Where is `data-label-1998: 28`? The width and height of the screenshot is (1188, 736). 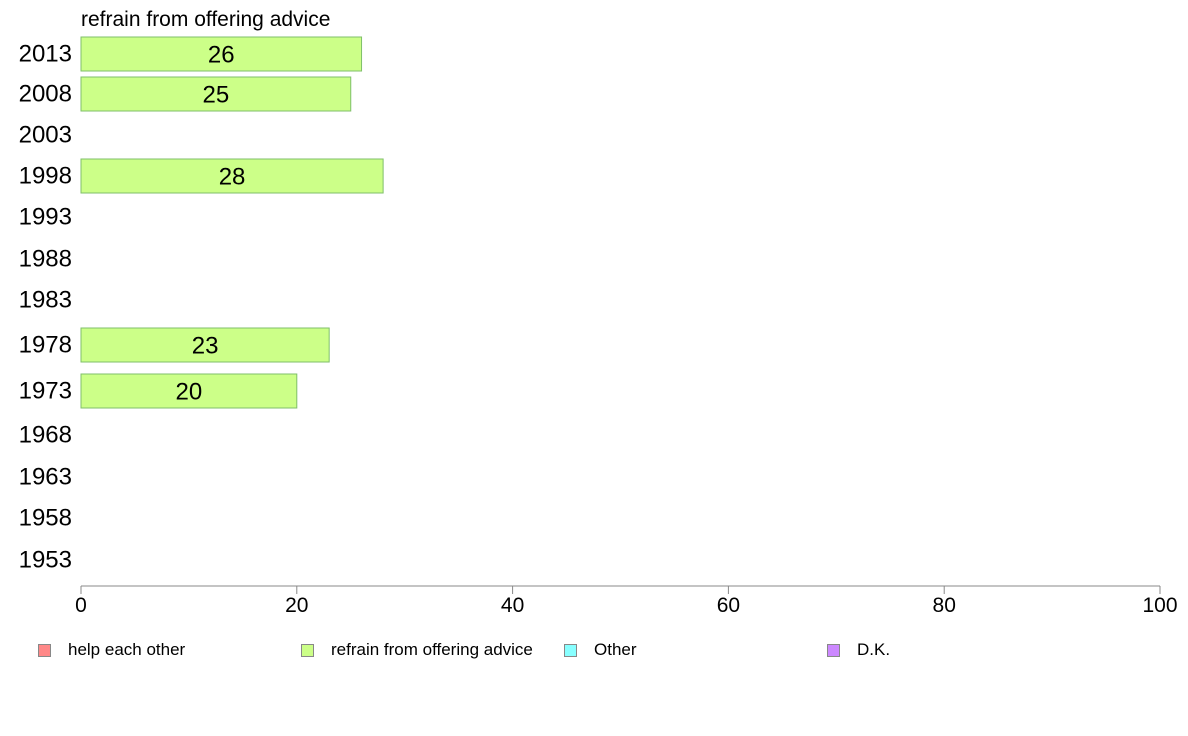
data-label-1998: 28 is located at coordinates (232, 177).